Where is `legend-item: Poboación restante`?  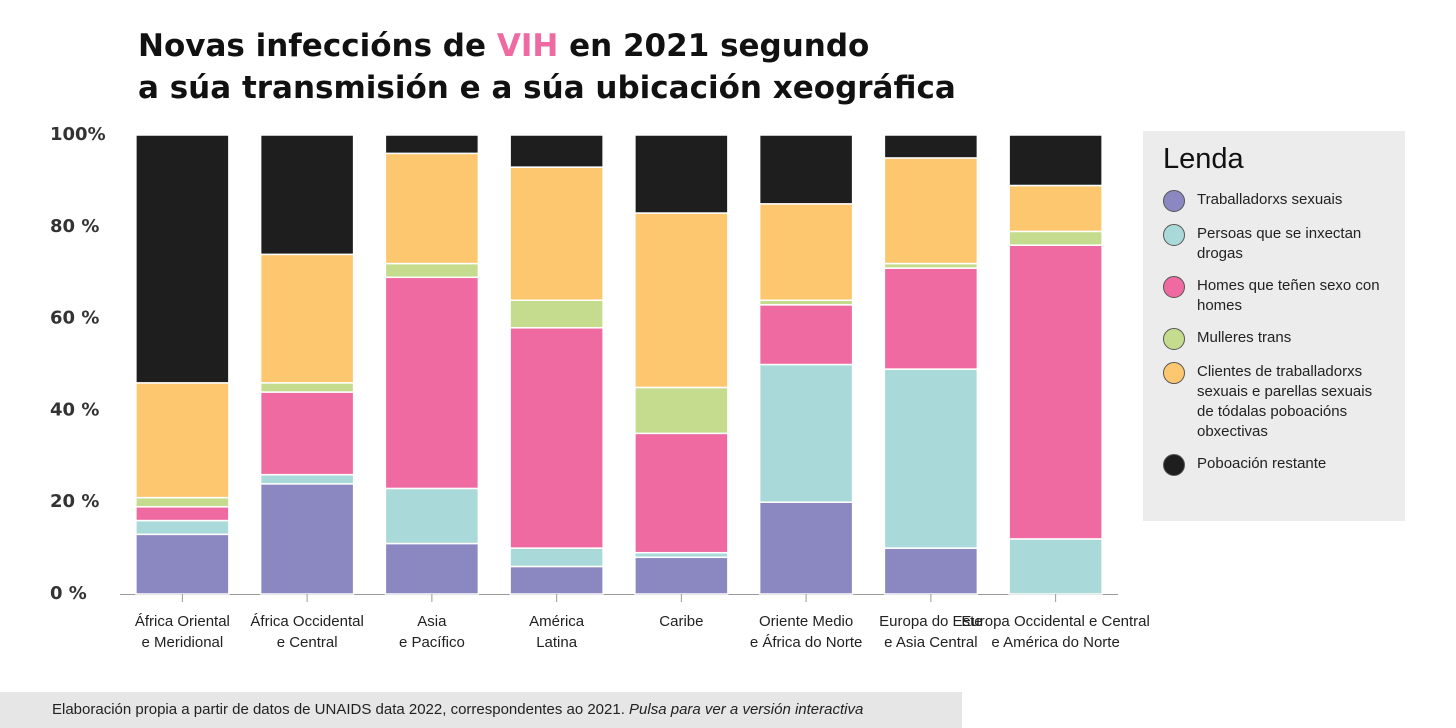 legend-item: Poboación restante is located at coordinates (1277, 465).